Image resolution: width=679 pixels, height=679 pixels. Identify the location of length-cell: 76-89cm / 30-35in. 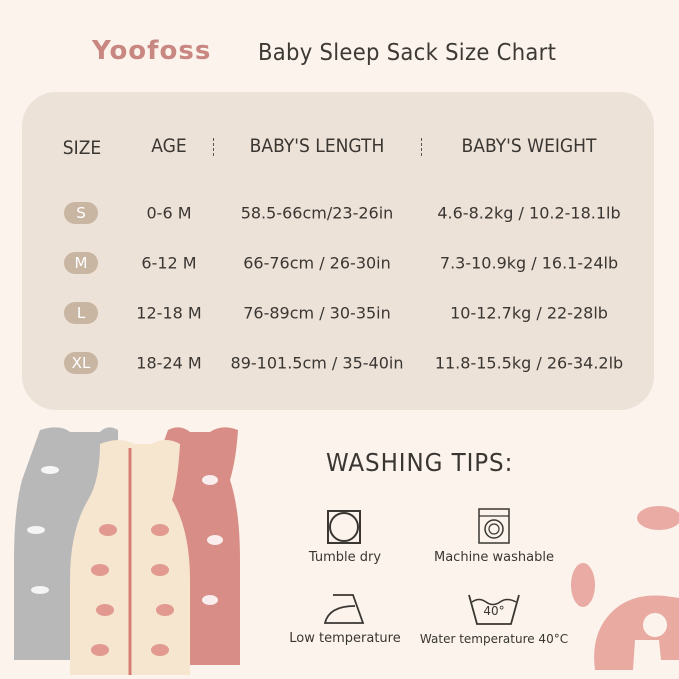
(317, 313).